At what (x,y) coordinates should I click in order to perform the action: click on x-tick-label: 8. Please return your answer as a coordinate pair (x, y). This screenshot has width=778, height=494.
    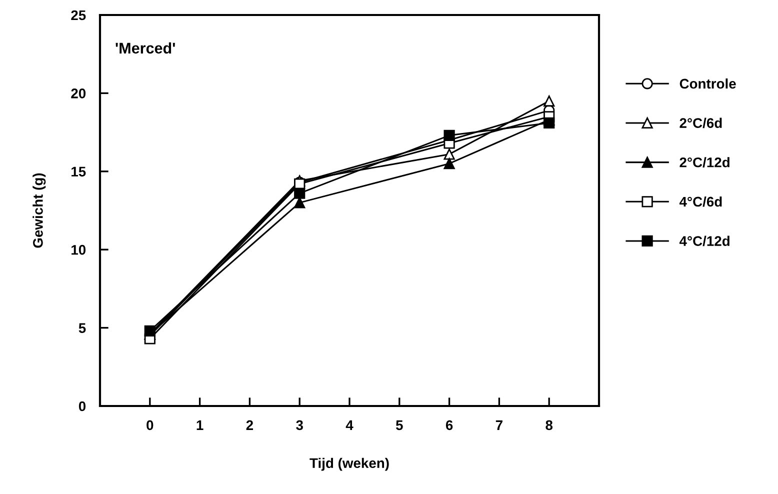
    Looking at the image, I should click on (549, 425).